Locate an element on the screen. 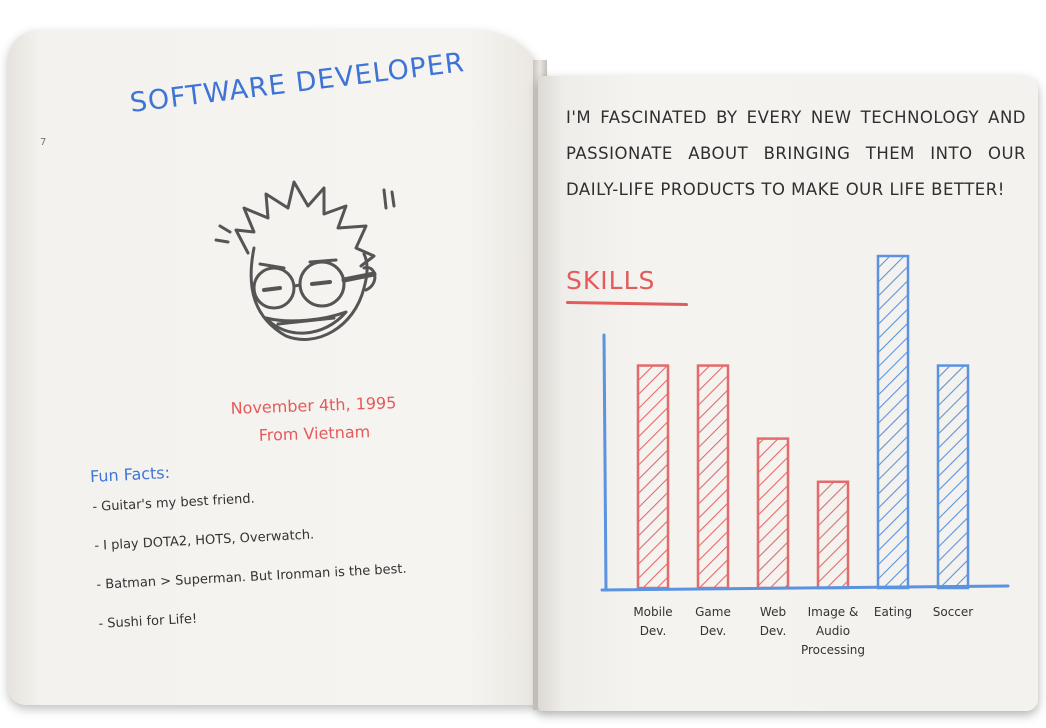 This screenshot has width=1046, height=728. chart-bars is located at coordinates (803, 422).